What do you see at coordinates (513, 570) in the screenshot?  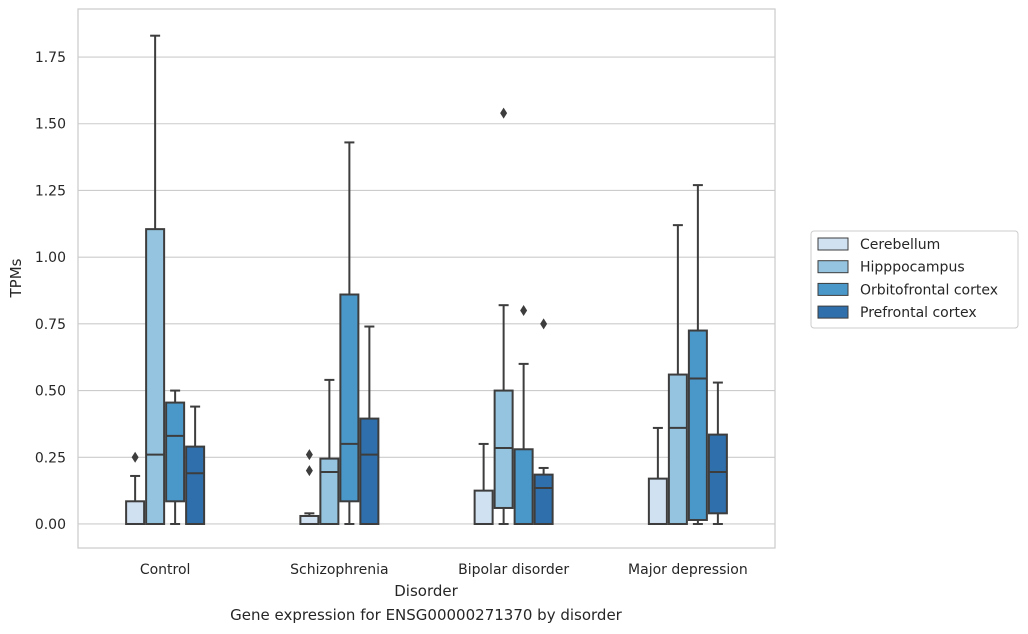 I see `x-tick-label: Bipolar disorder` at bounding box center [513, 570].